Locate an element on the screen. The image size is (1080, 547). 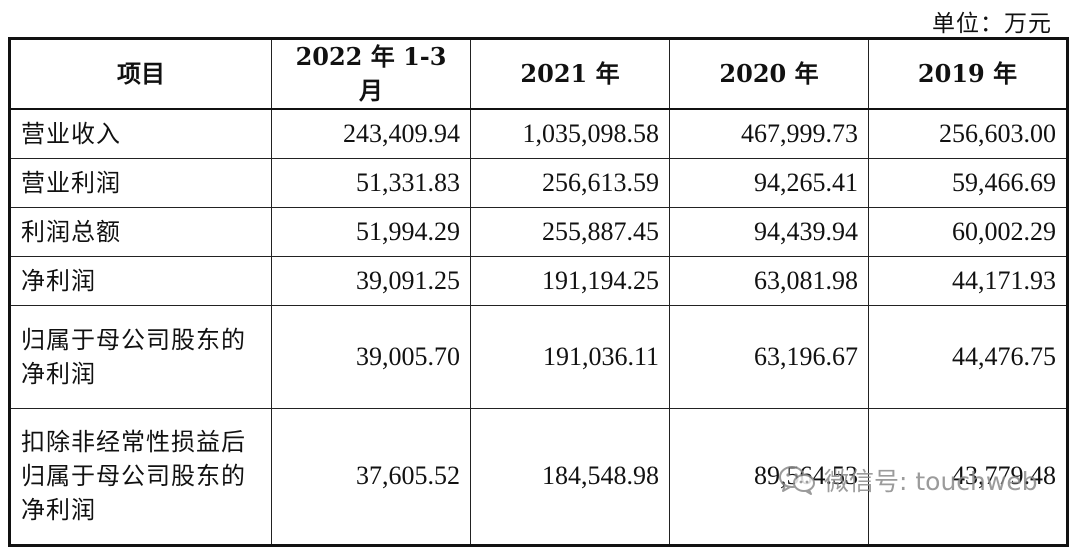
cell-value: 44,171.93 is located at coordinates (968, 280).